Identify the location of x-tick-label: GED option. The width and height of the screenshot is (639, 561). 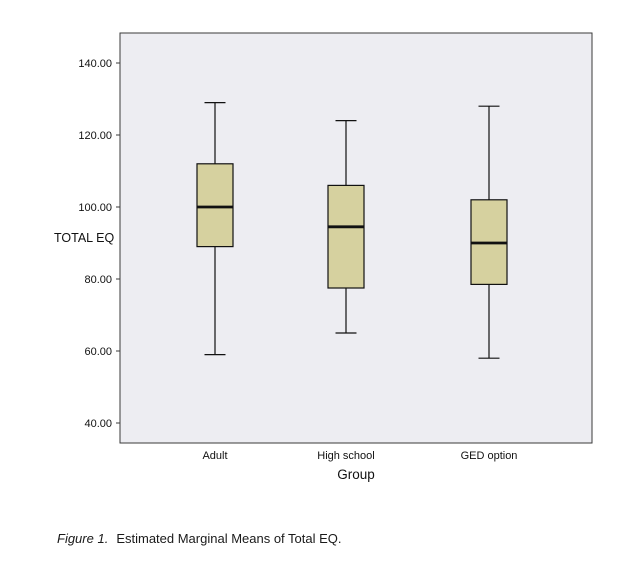
(489, 456).